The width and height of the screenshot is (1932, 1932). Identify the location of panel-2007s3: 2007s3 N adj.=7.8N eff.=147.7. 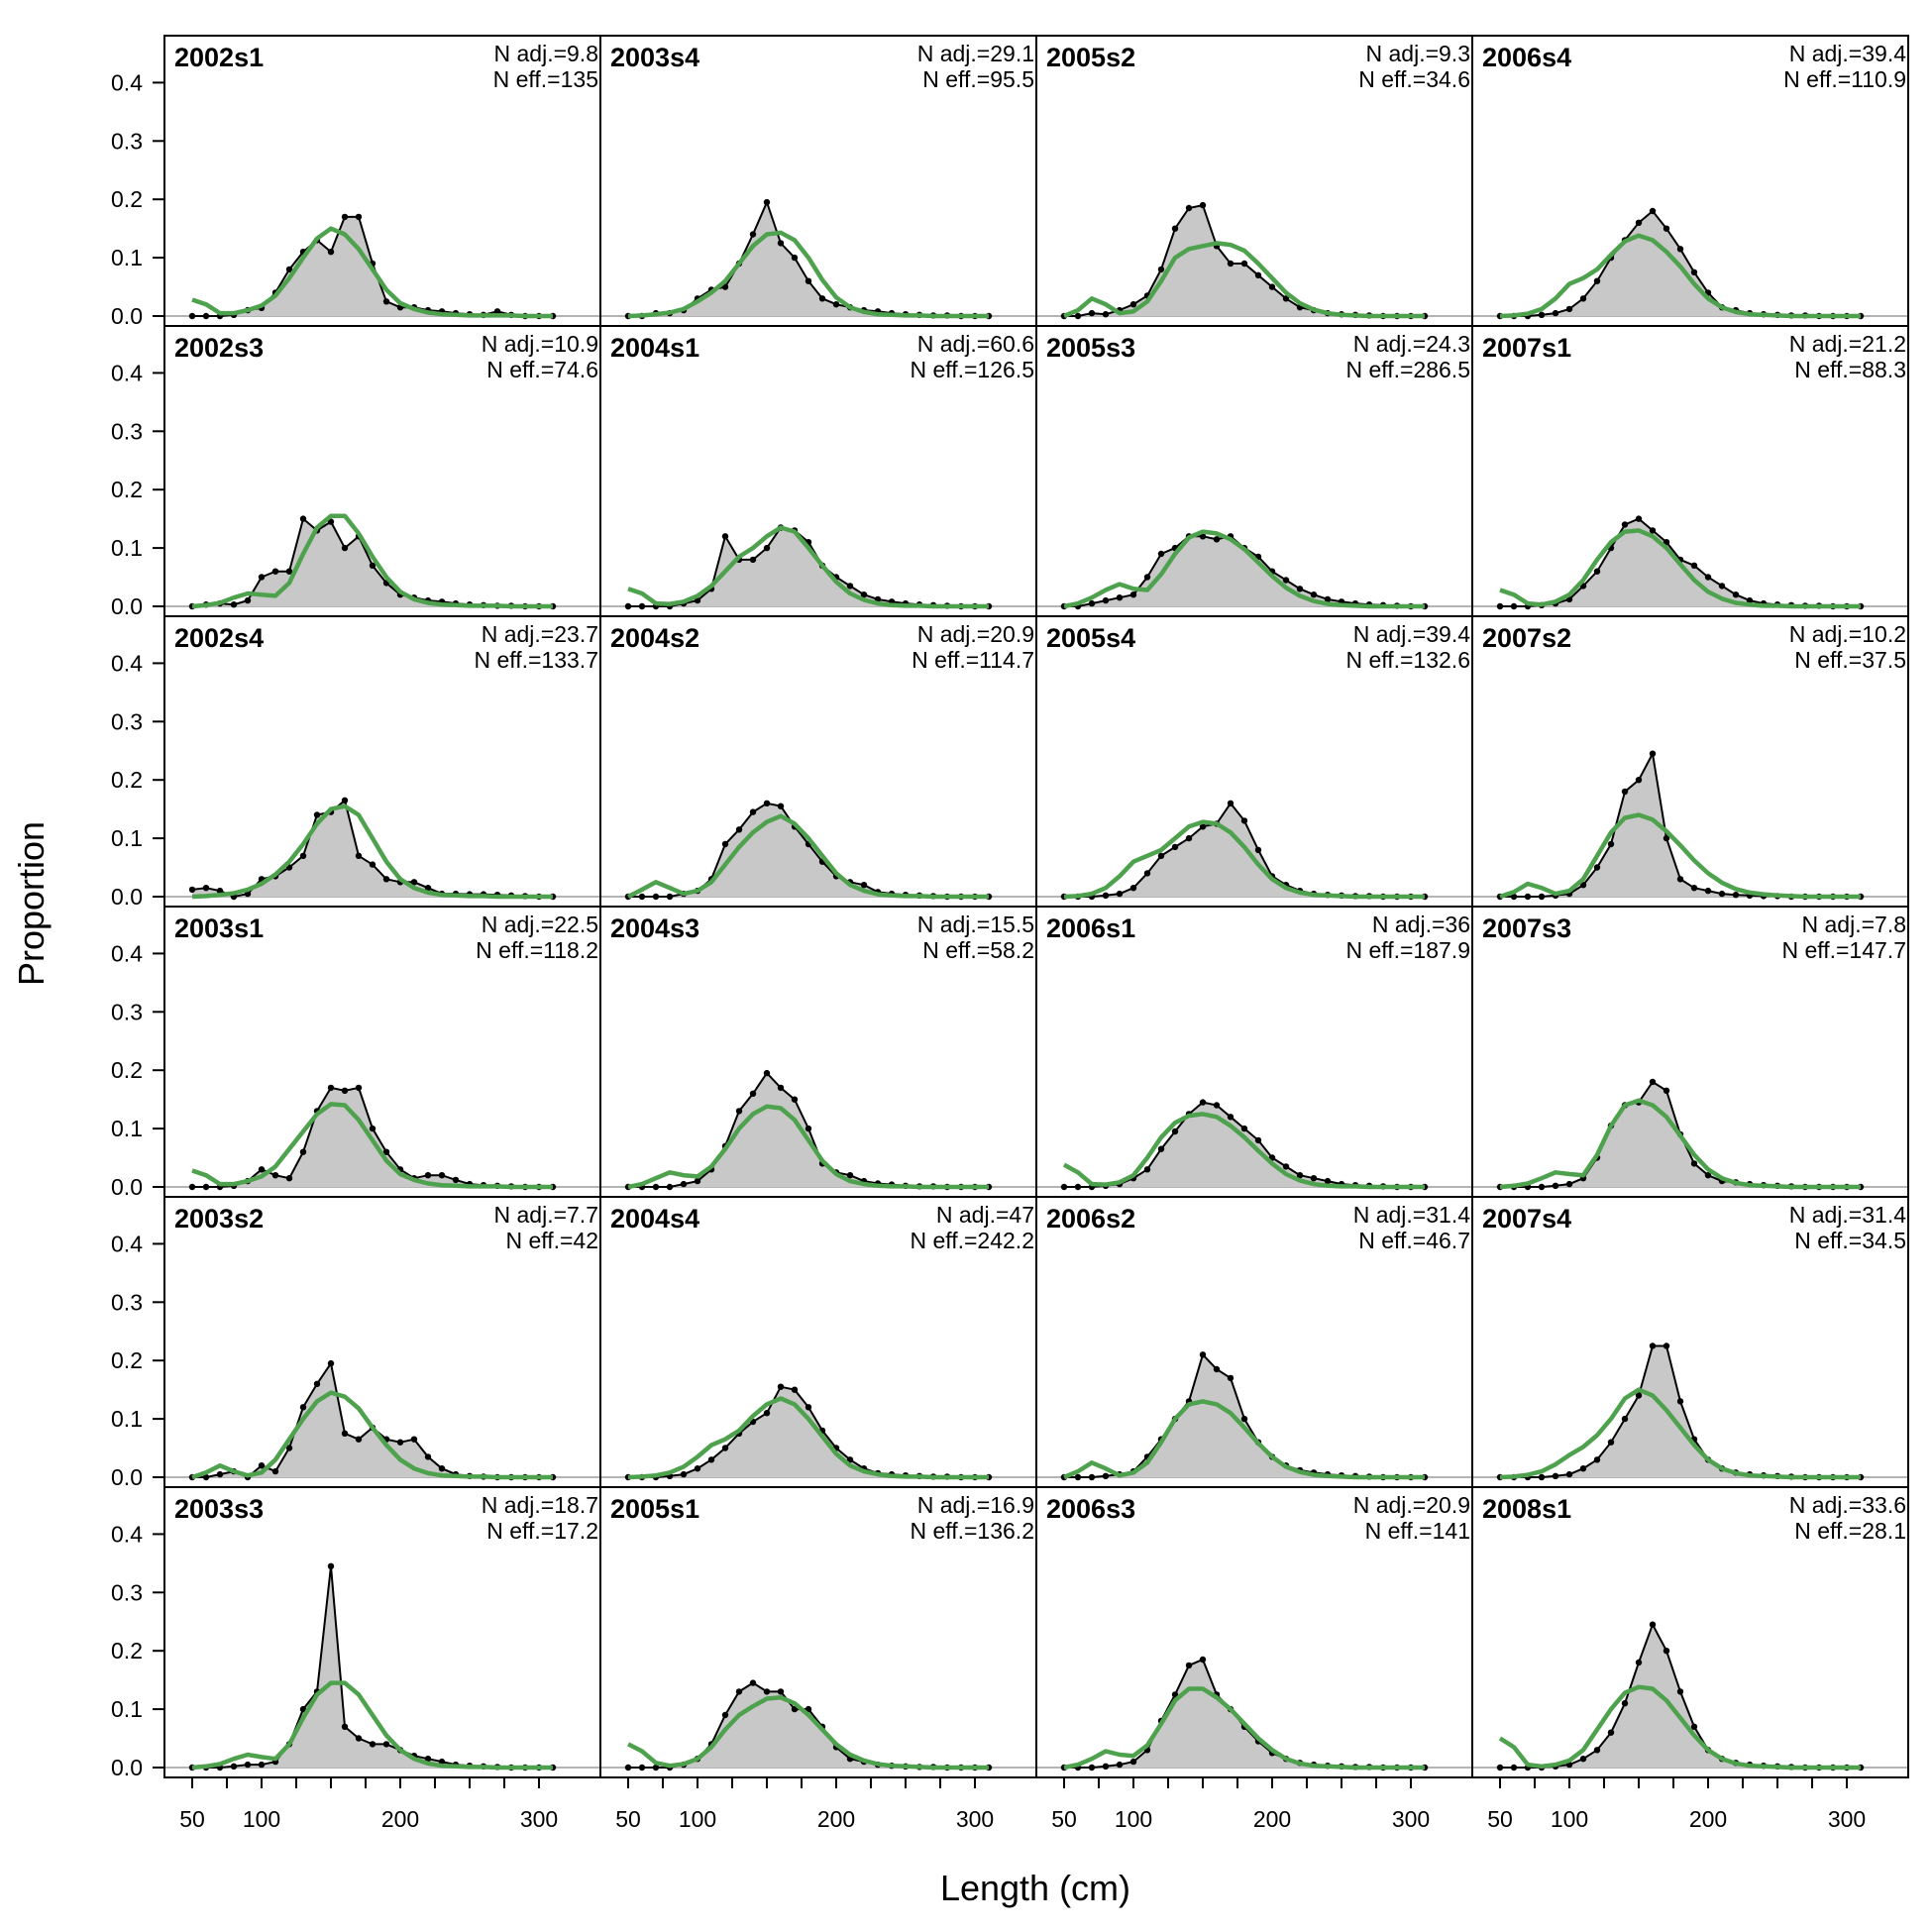
(1690, 1052).